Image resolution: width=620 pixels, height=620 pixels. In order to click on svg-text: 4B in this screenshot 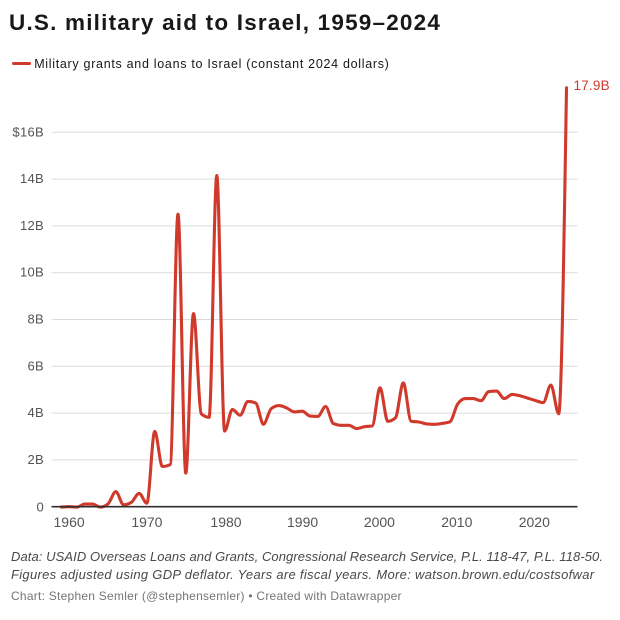, I will do `click(35, 412)`.